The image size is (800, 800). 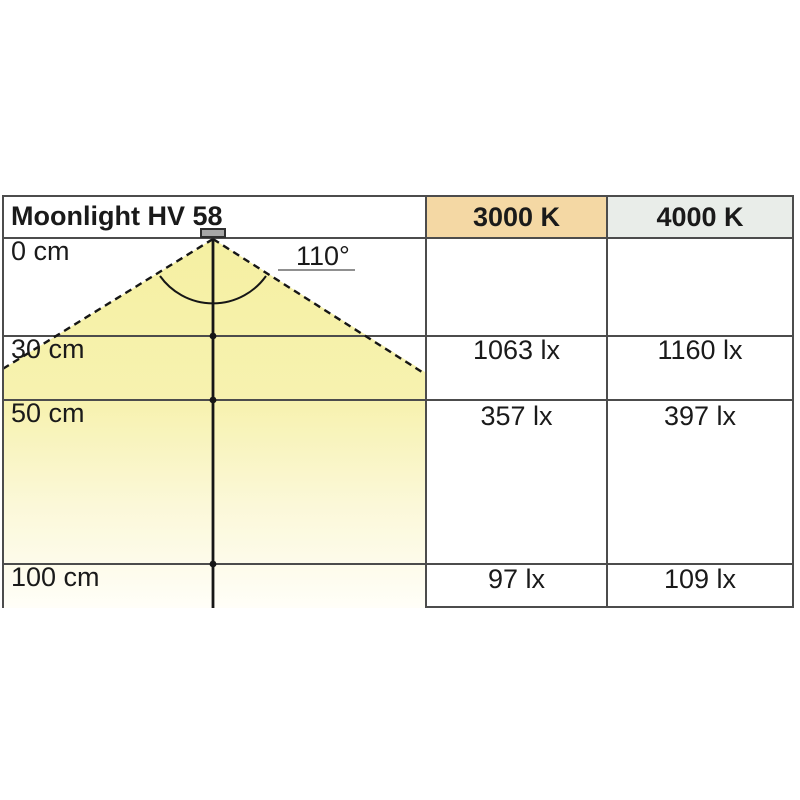 I want to click on lux-value-4000k-50cm: 397 lx, so click(x=700, y=416).